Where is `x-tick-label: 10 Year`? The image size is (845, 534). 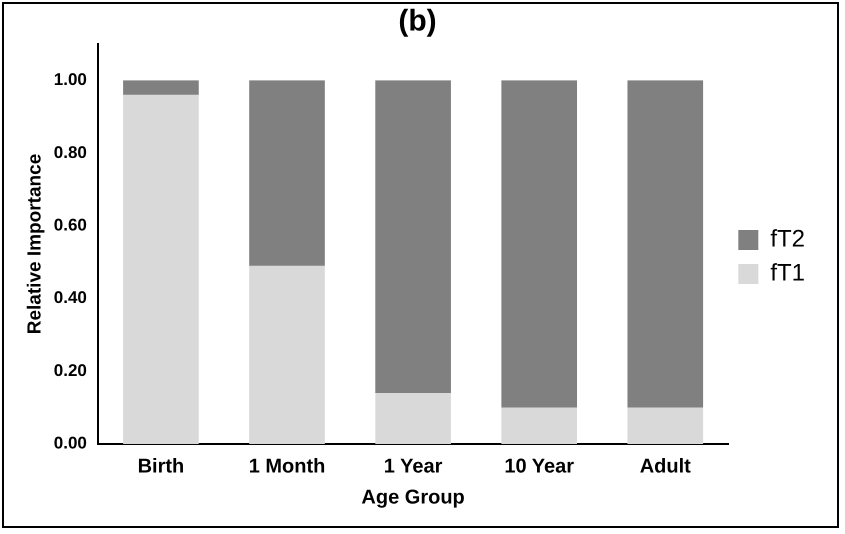 x-tick-label: 10 Year is located at coordinates (539, 467).